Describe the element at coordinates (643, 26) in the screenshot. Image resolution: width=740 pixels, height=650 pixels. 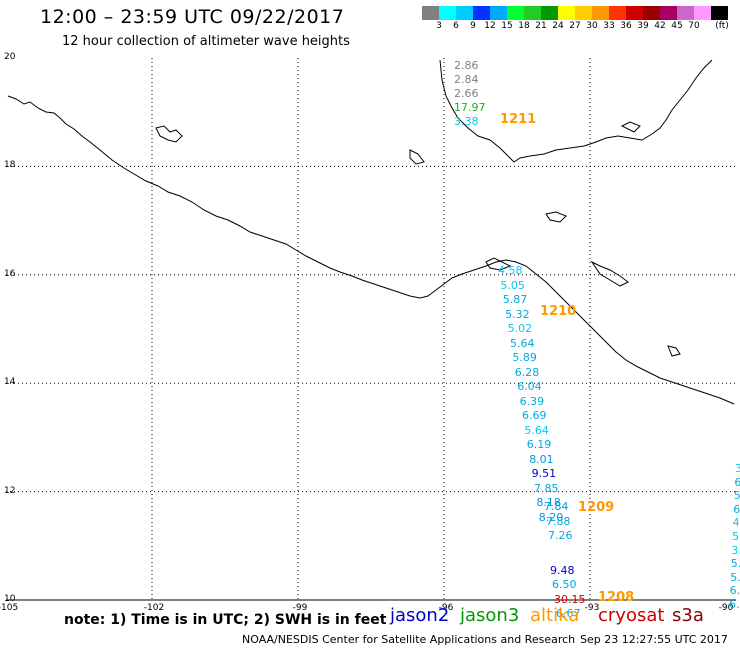
I see `legend-label: 39` at that location.